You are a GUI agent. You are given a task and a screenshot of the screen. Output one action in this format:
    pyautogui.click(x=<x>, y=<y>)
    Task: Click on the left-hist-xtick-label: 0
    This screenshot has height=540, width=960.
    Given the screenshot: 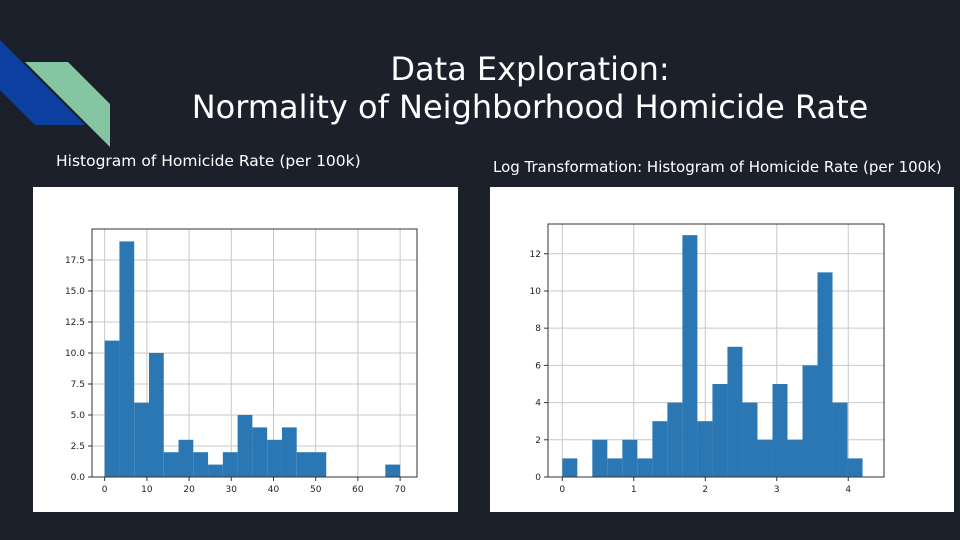 What is the action you would take?
    pyautogui.click(x=105, y=490)
    